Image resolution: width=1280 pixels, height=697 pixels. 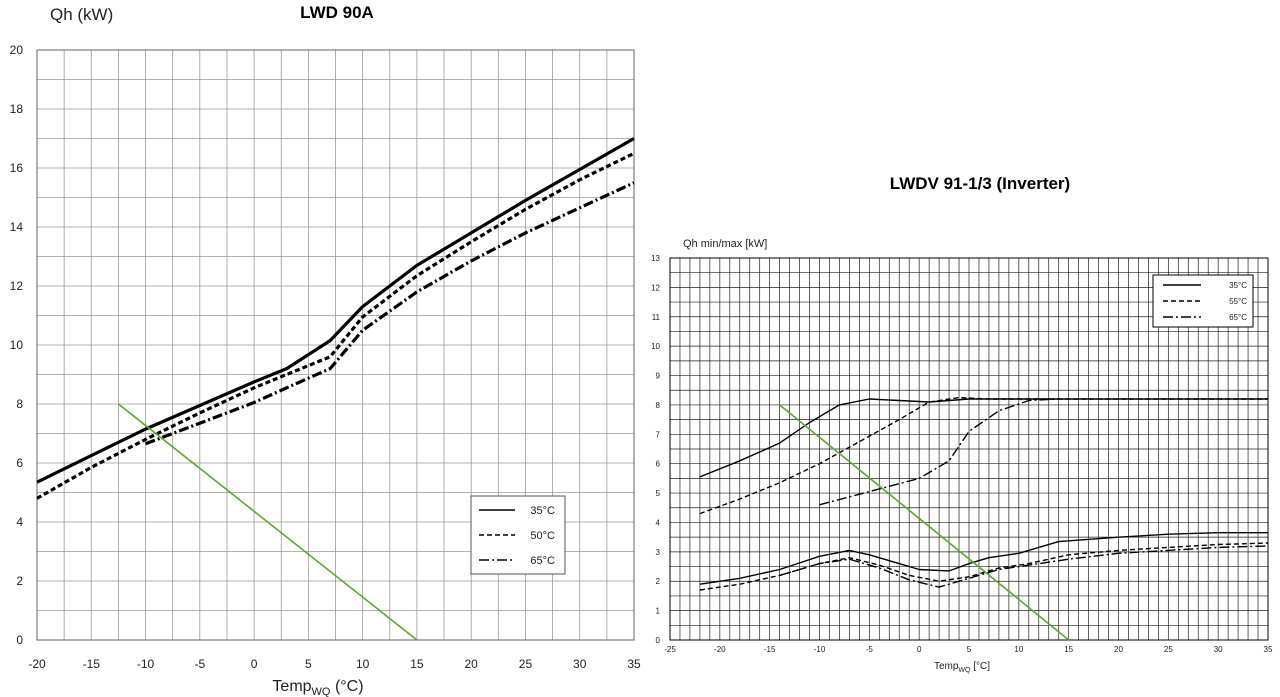 I want to click on series-line-max-dashdot, so click(x=939, y=452).